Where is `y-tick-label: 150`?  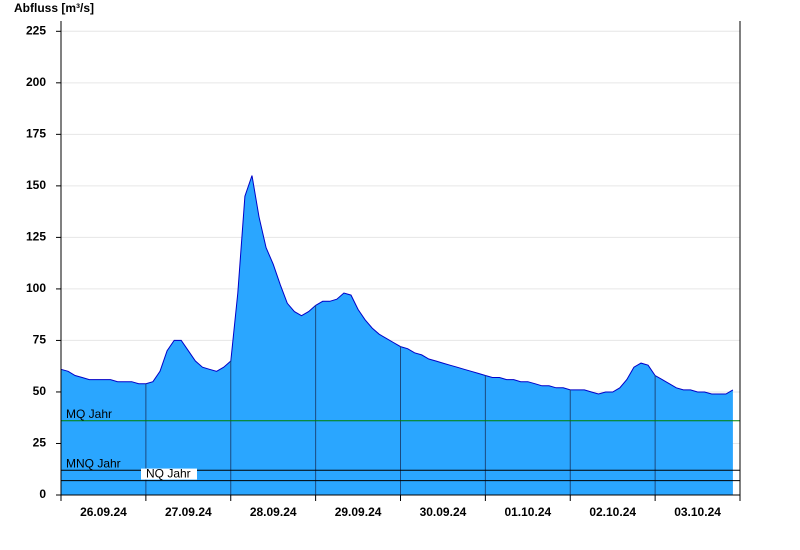 y-tick-label: 150 is located at coordinates (36, 185).